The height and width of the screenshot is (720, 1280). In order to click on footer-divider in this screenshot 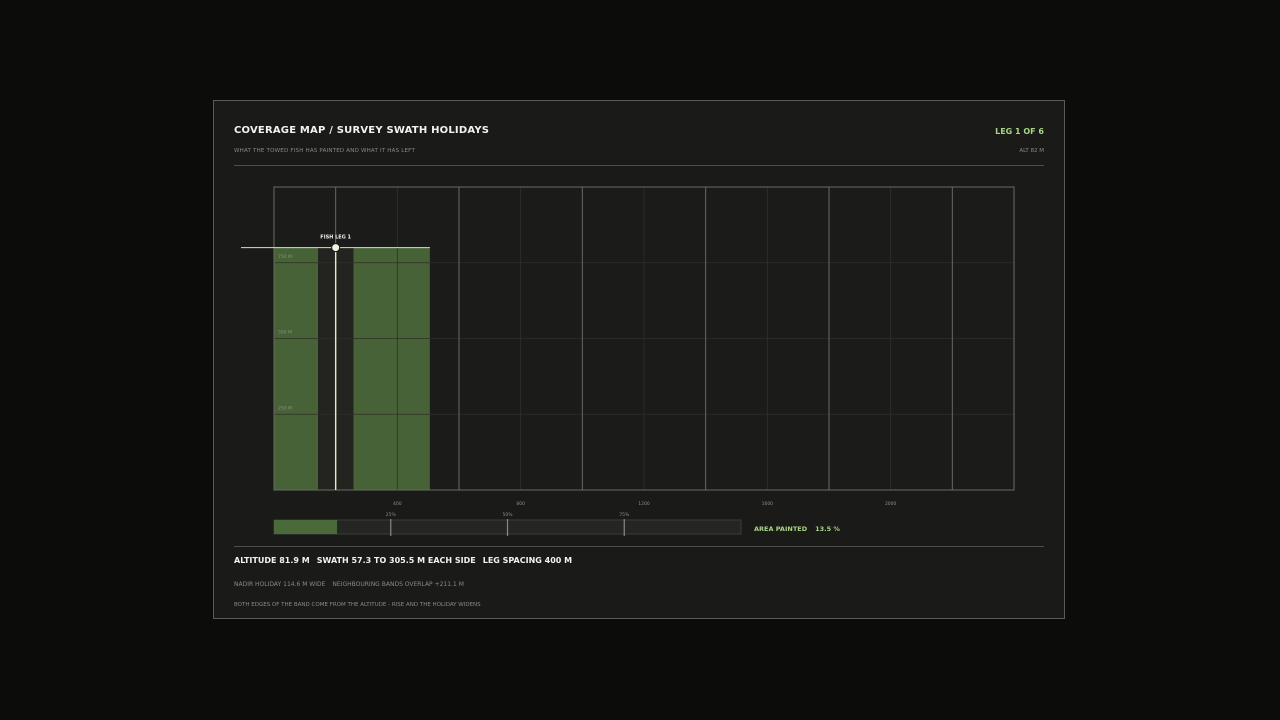, I will do `click(639, 546)`.